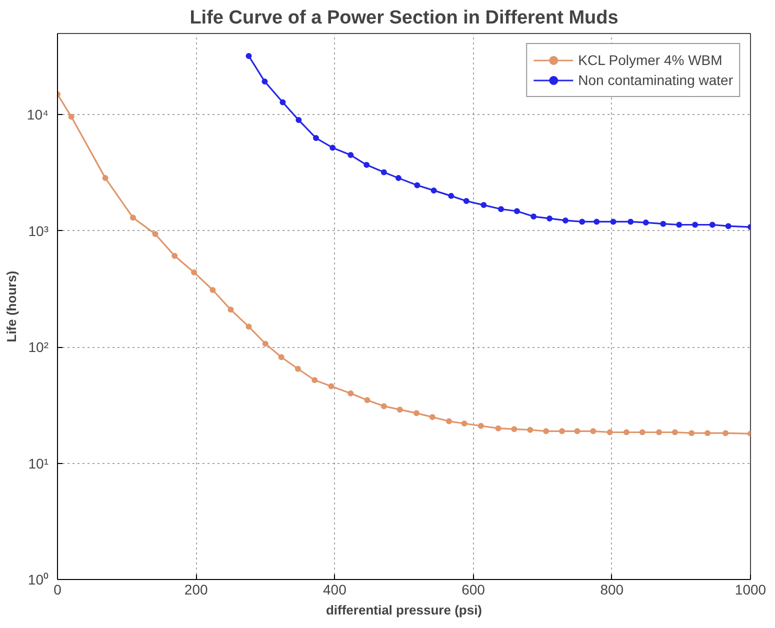 Image resolution: width=775 pixels, height=628 pixels. What do you see at coordinates (38, 230) in the screenshot?
I see `y-tick-label: 10³` at bounding box center [38, 230].